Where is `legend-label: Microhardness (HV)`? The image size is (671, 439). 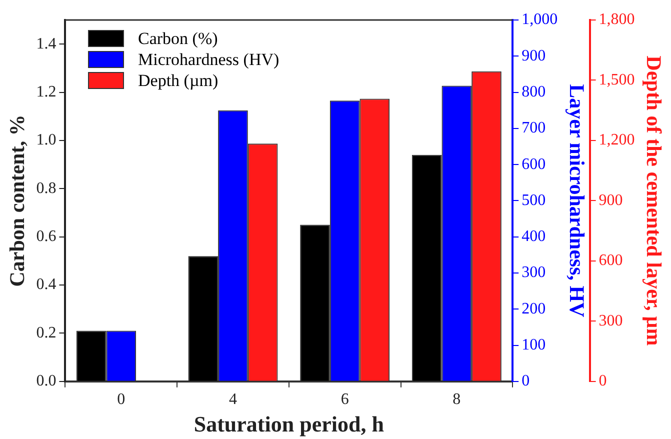 legend-label: Microhardness (HV) is located at coordinates (209, 59).